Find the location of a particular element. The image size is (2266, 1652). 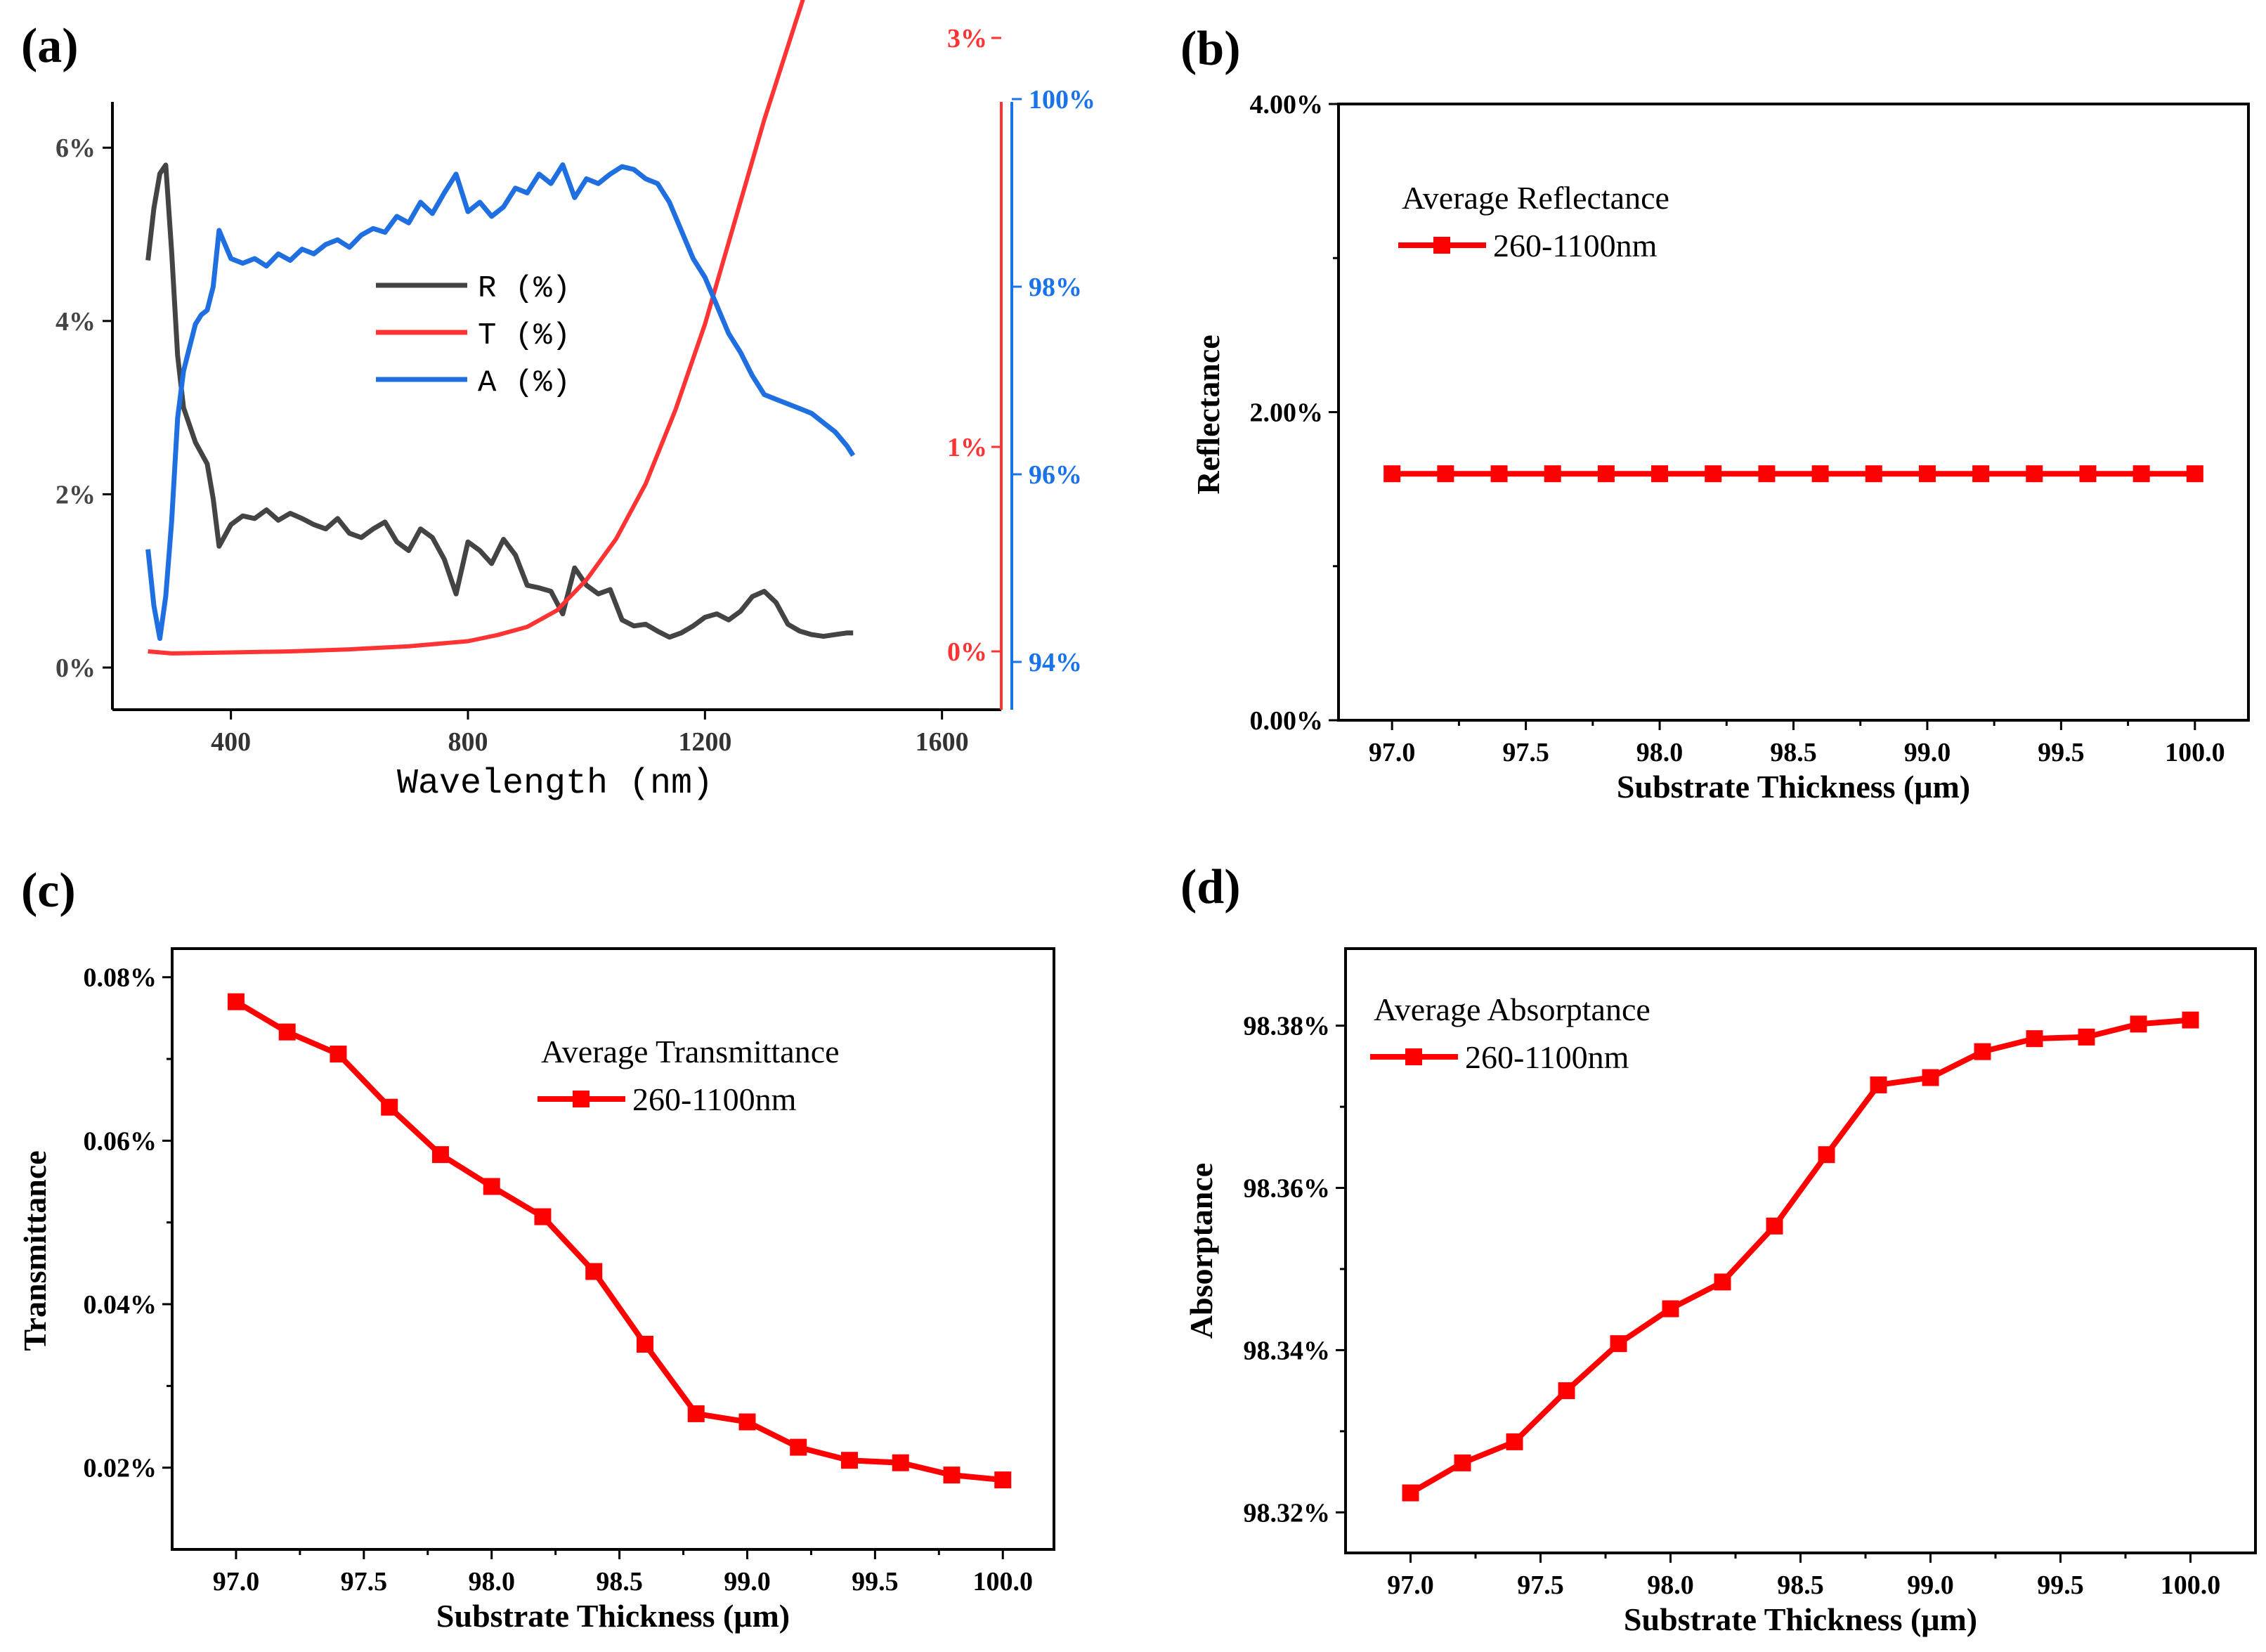

left-tick-label: 0% is located at coordinates (76, 668).